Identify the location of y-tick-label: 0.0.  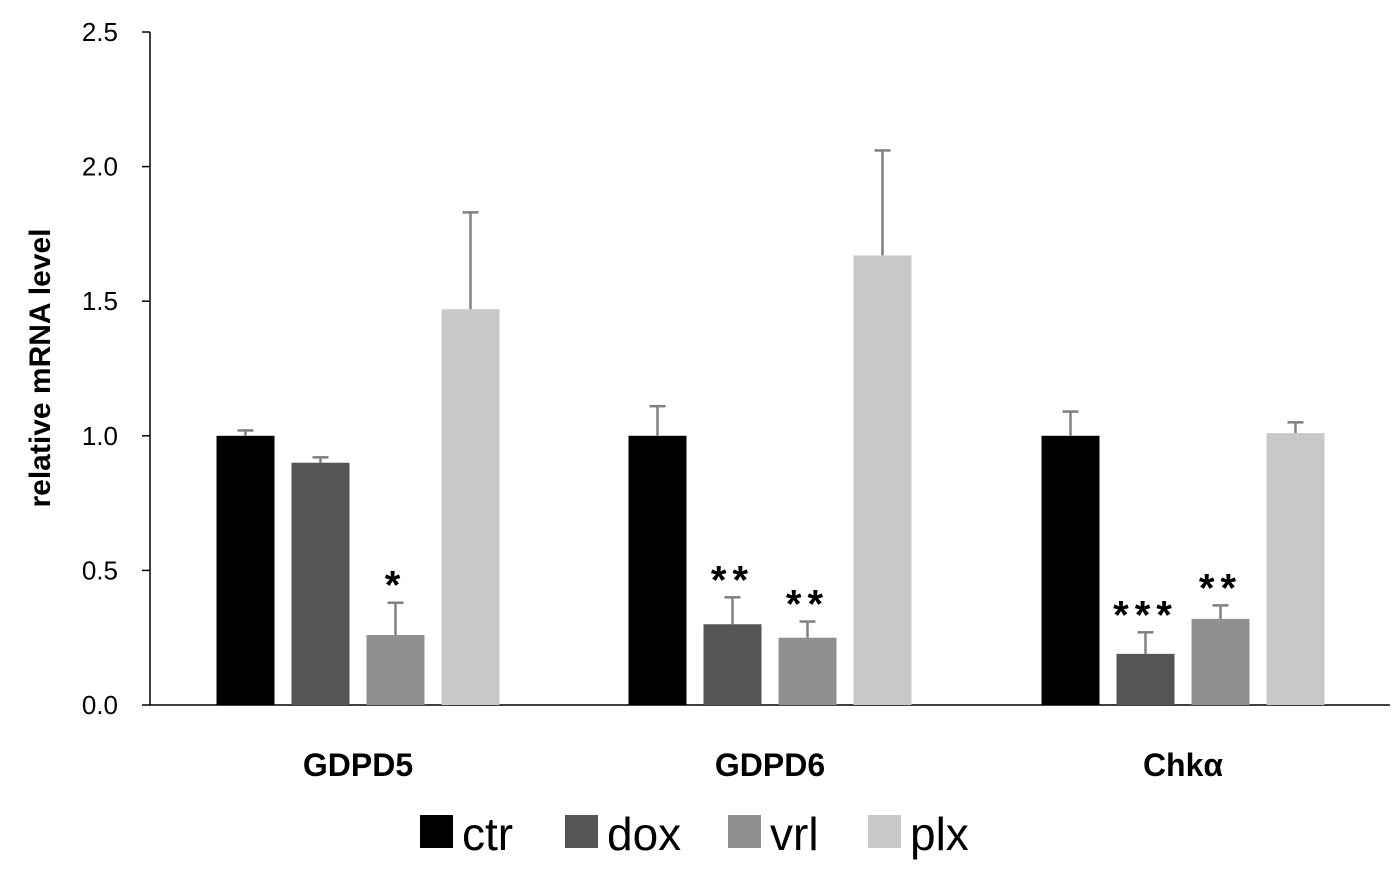
(100, 705).